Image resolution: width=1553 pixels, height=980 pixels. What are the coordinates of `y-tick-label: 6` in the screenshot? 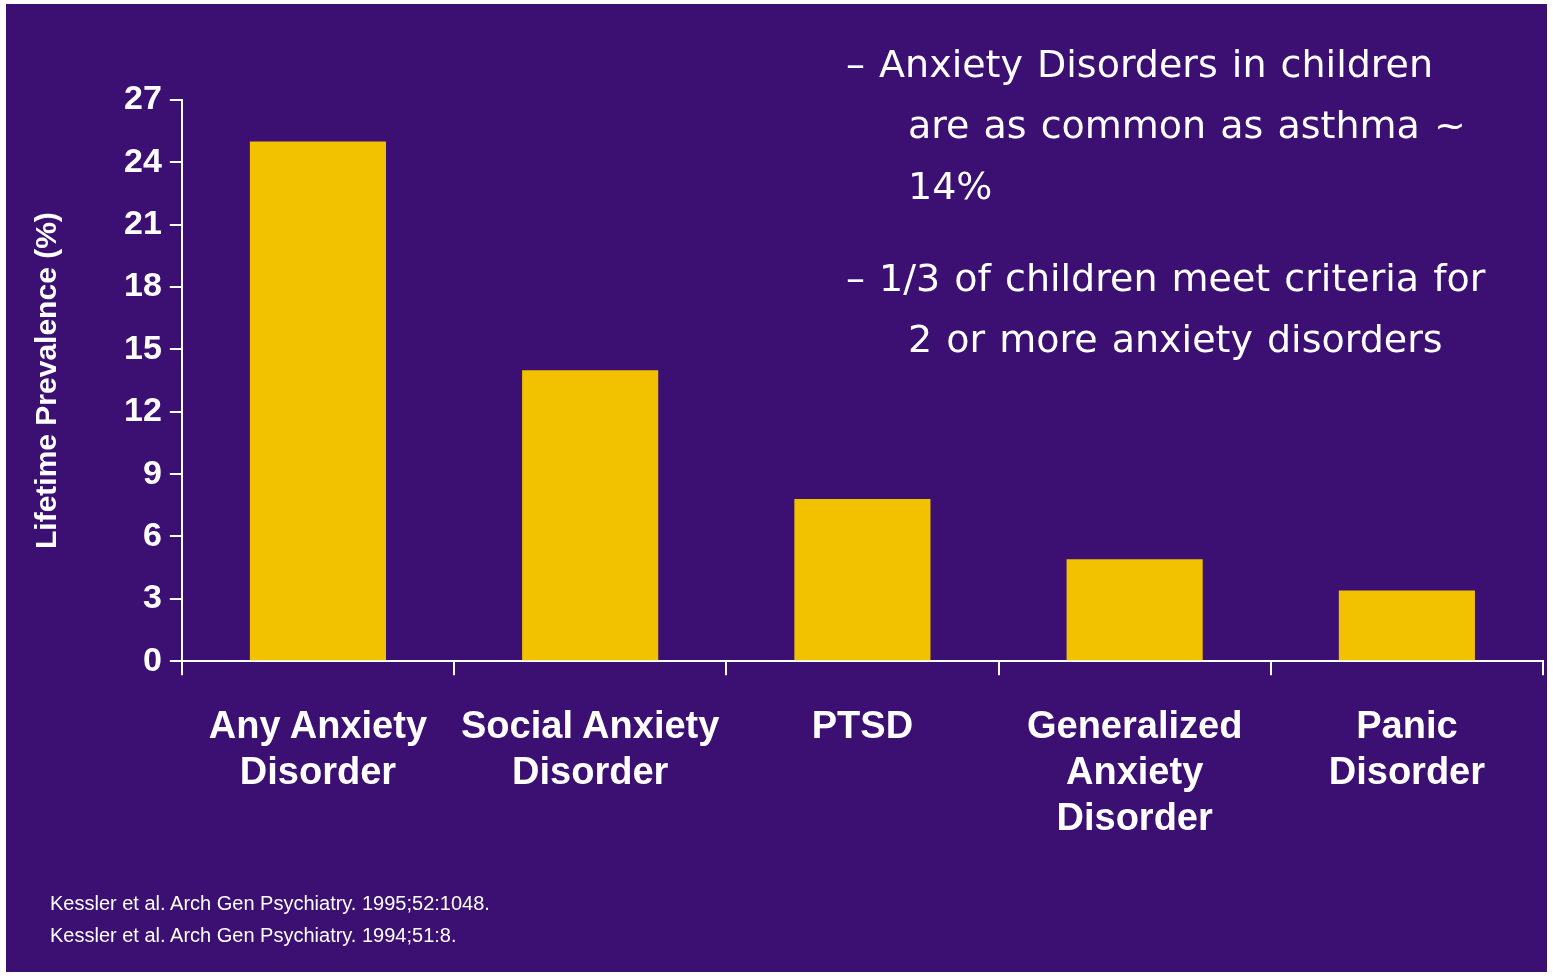 It's located at (152, 533).